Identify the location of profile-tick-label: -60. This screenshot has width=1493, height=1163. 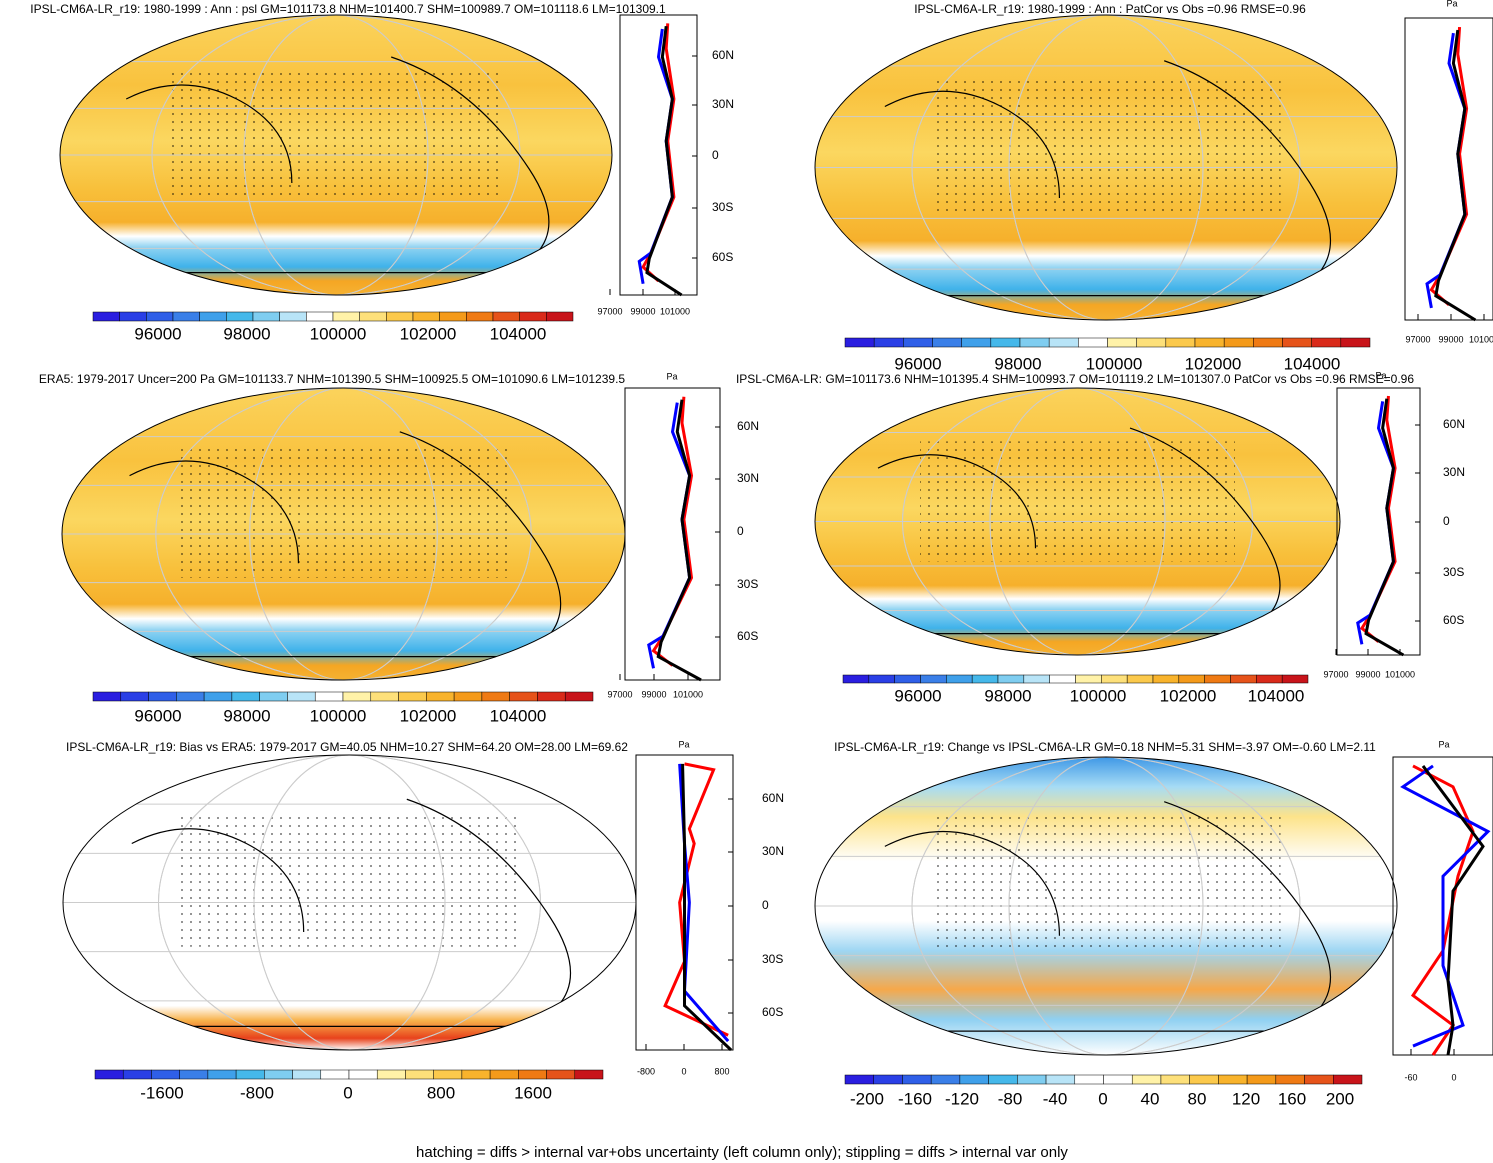
(1410, 1077).